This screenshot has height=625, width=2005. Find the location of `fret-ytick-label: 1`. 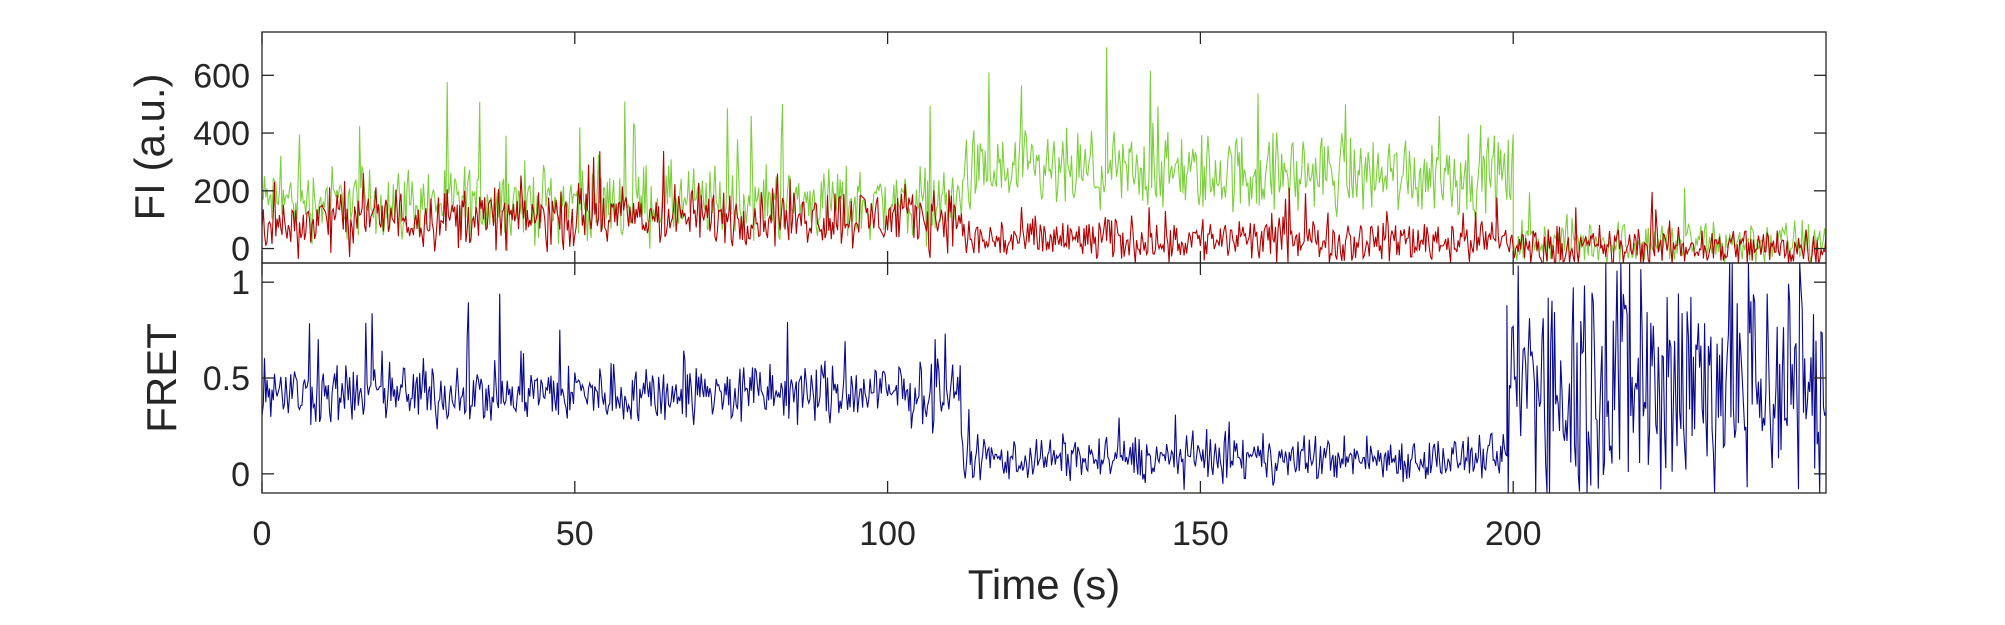

fret-ytick-label: 1 is located at coordinates (240, 283).